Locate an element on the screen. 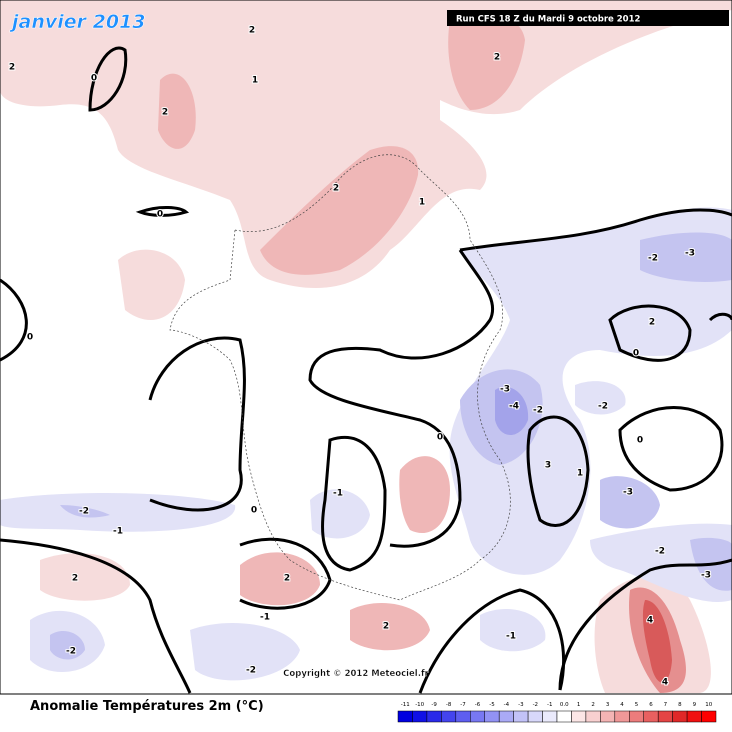  contour-label: 4 is located at coordinates (650, 621).